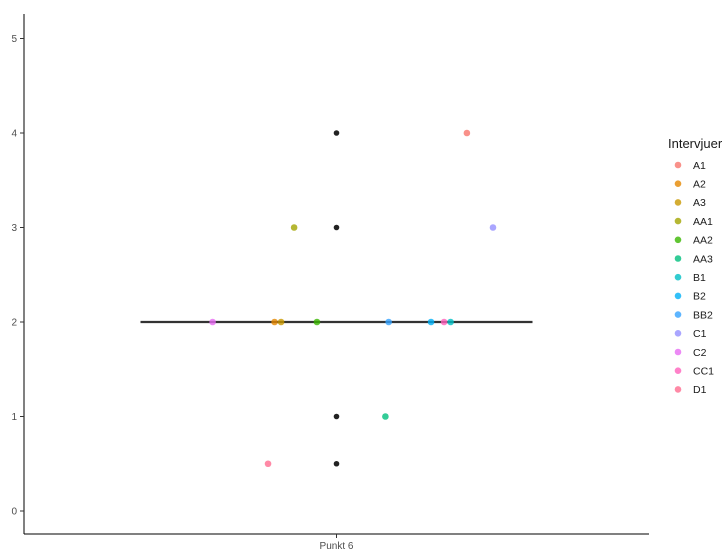  Describe the element at coordinates (14, 39) in the screenshot. I see `y-tick-label: 5` at that location.